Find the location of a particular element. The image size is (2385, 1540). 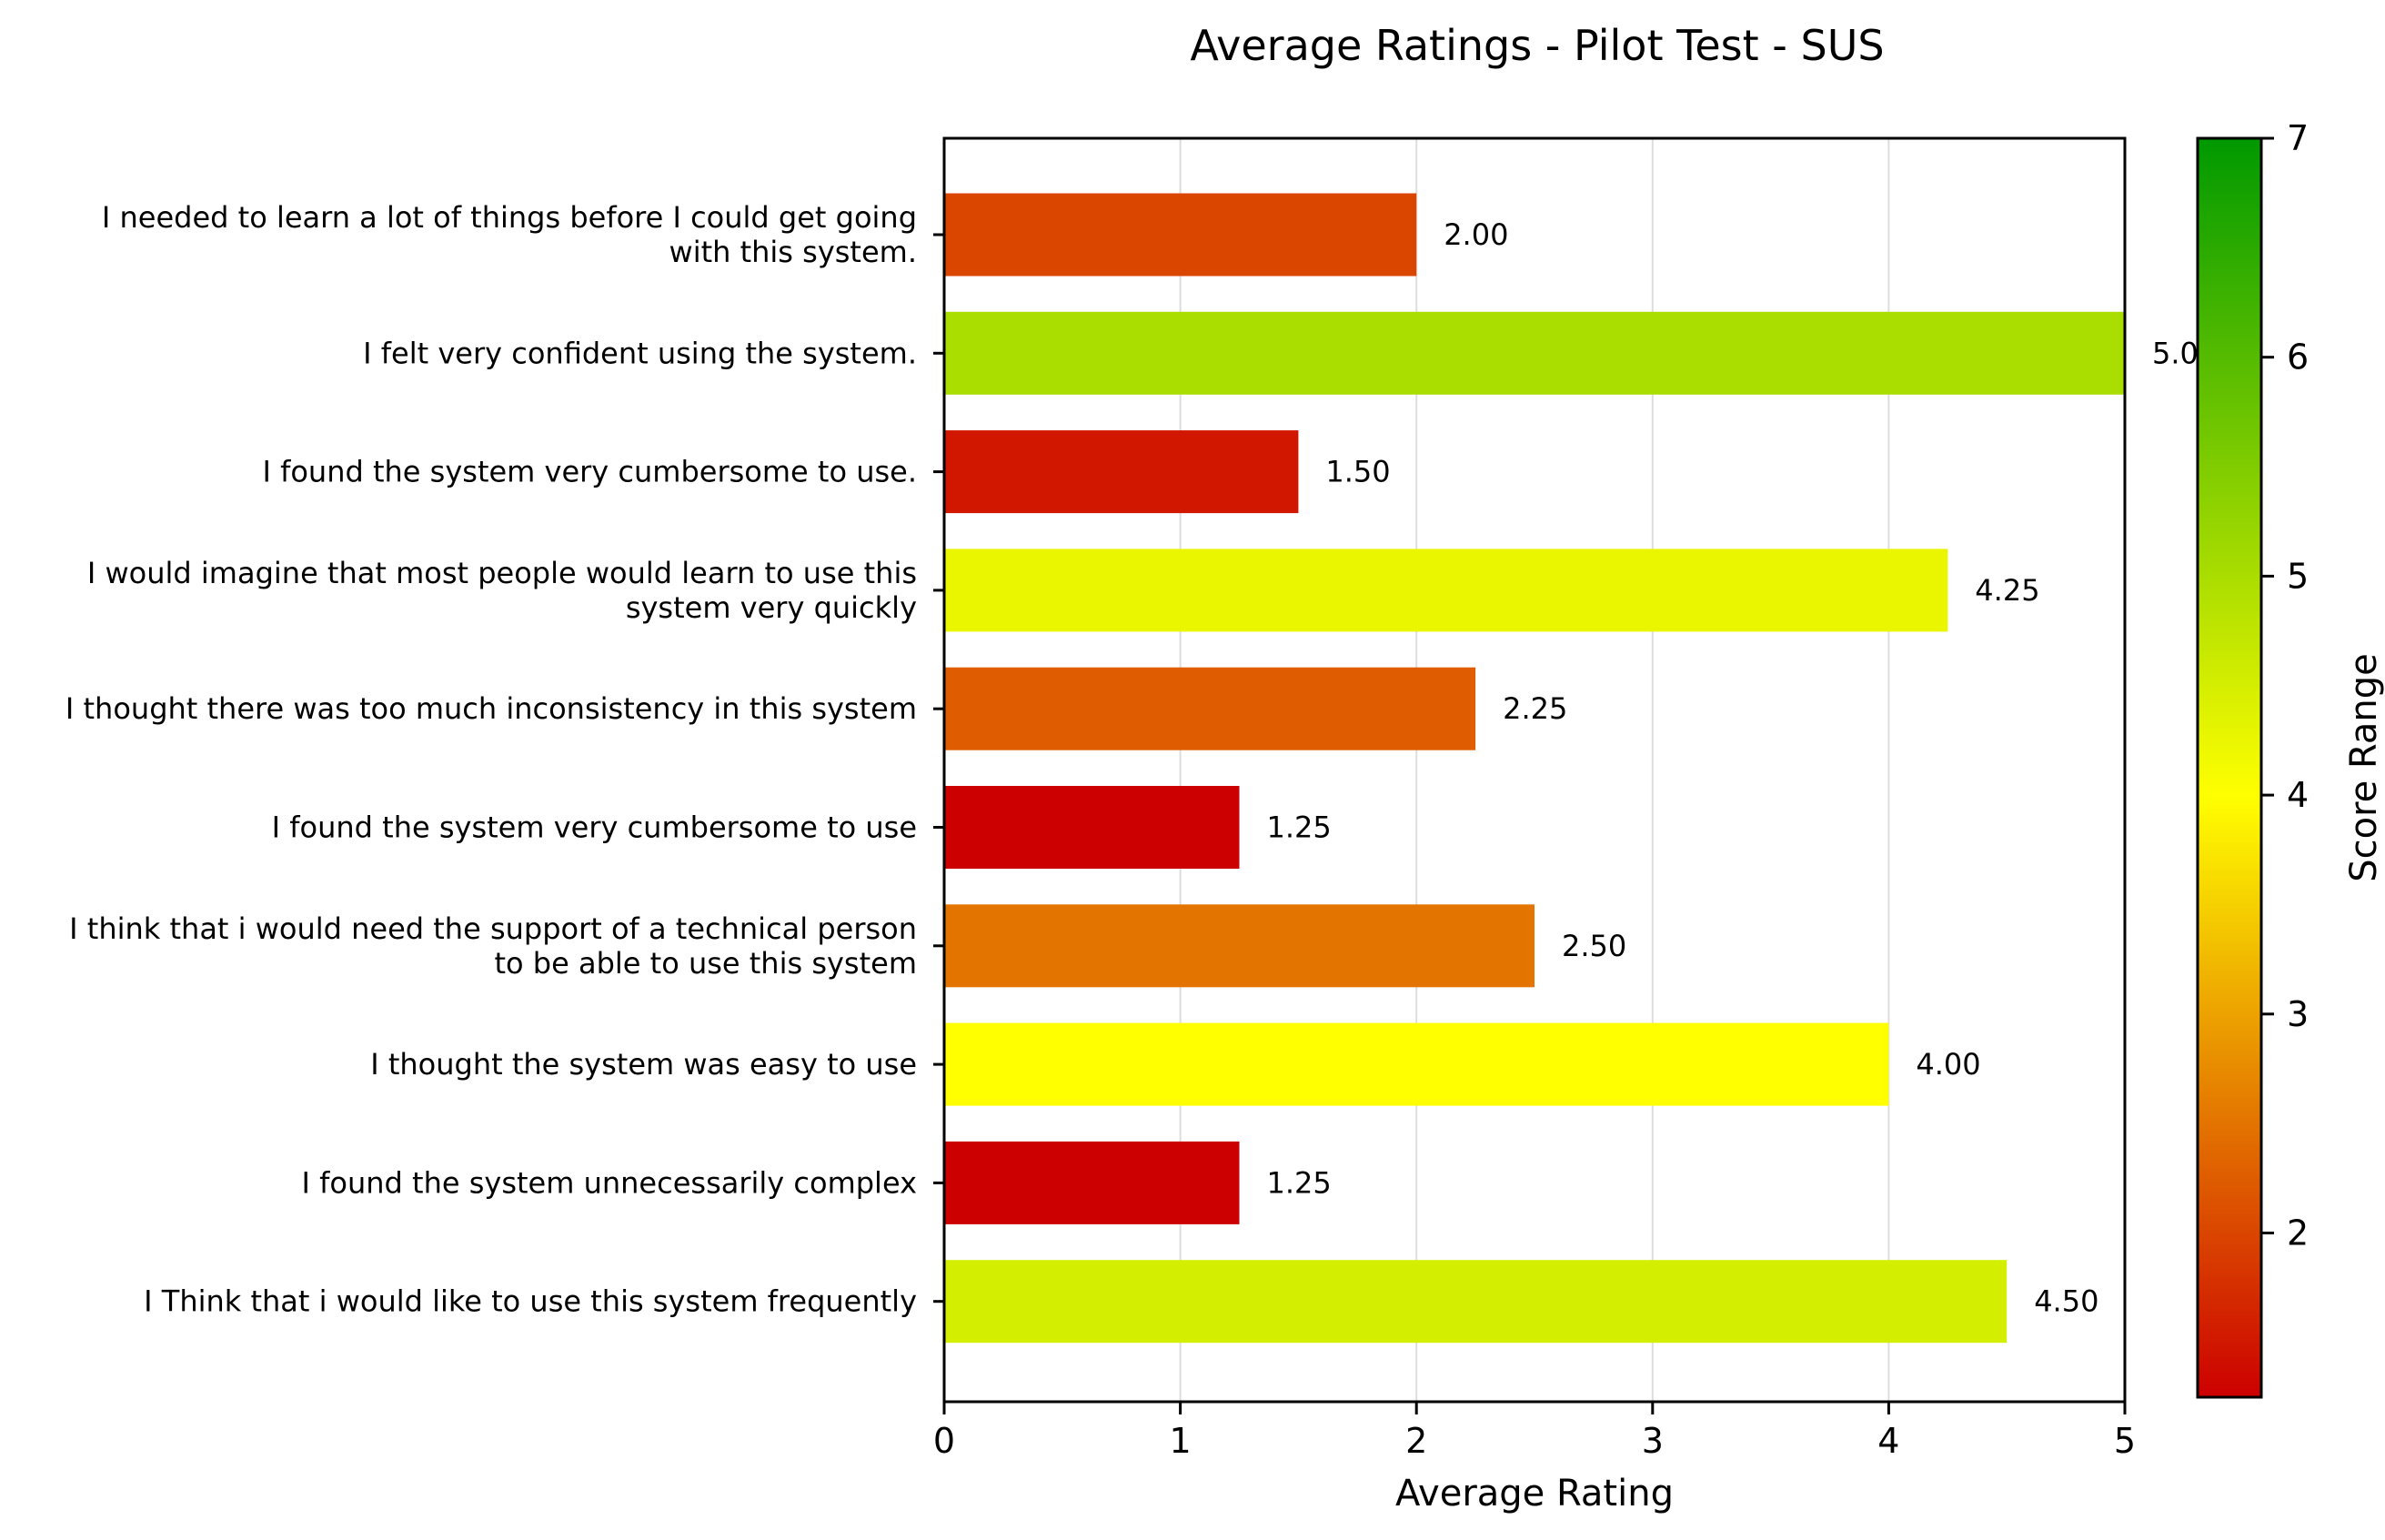

colorbar-tick-label: 4 is located at coordinates (2298, 795).